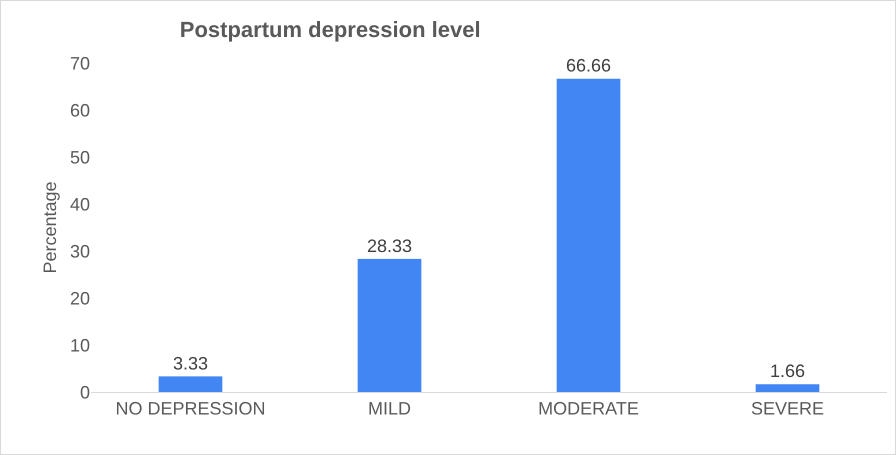 This screenshot has height=455, width=896. What do you see at coordinates (588, 408) in the screenshot?
I see `x-tick-label: MODERATE` at bounding box center [588, 408].